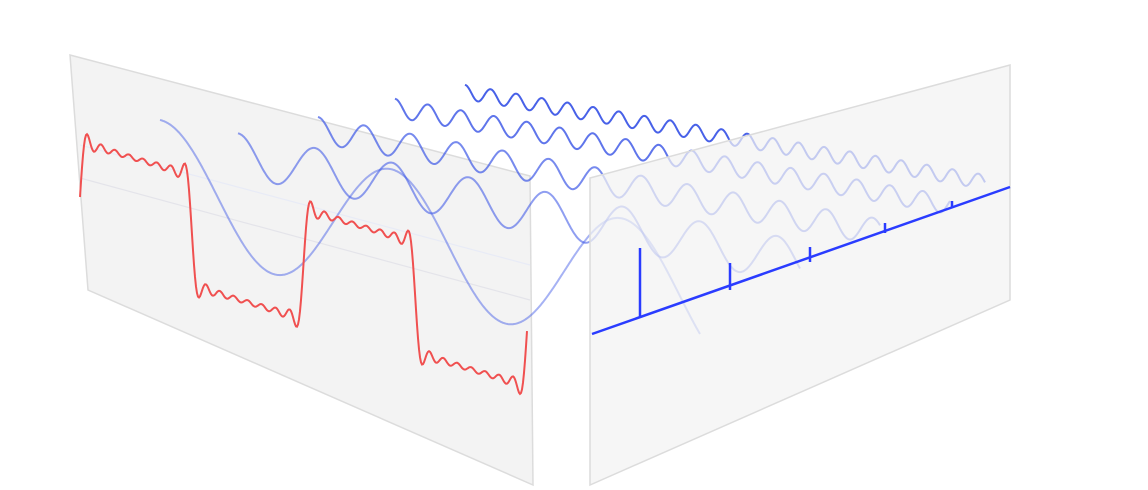  What do you see at coordinates (796, 259) in the screenshot?
I see `spectrum-spikes` at bounding box center [796, 259].